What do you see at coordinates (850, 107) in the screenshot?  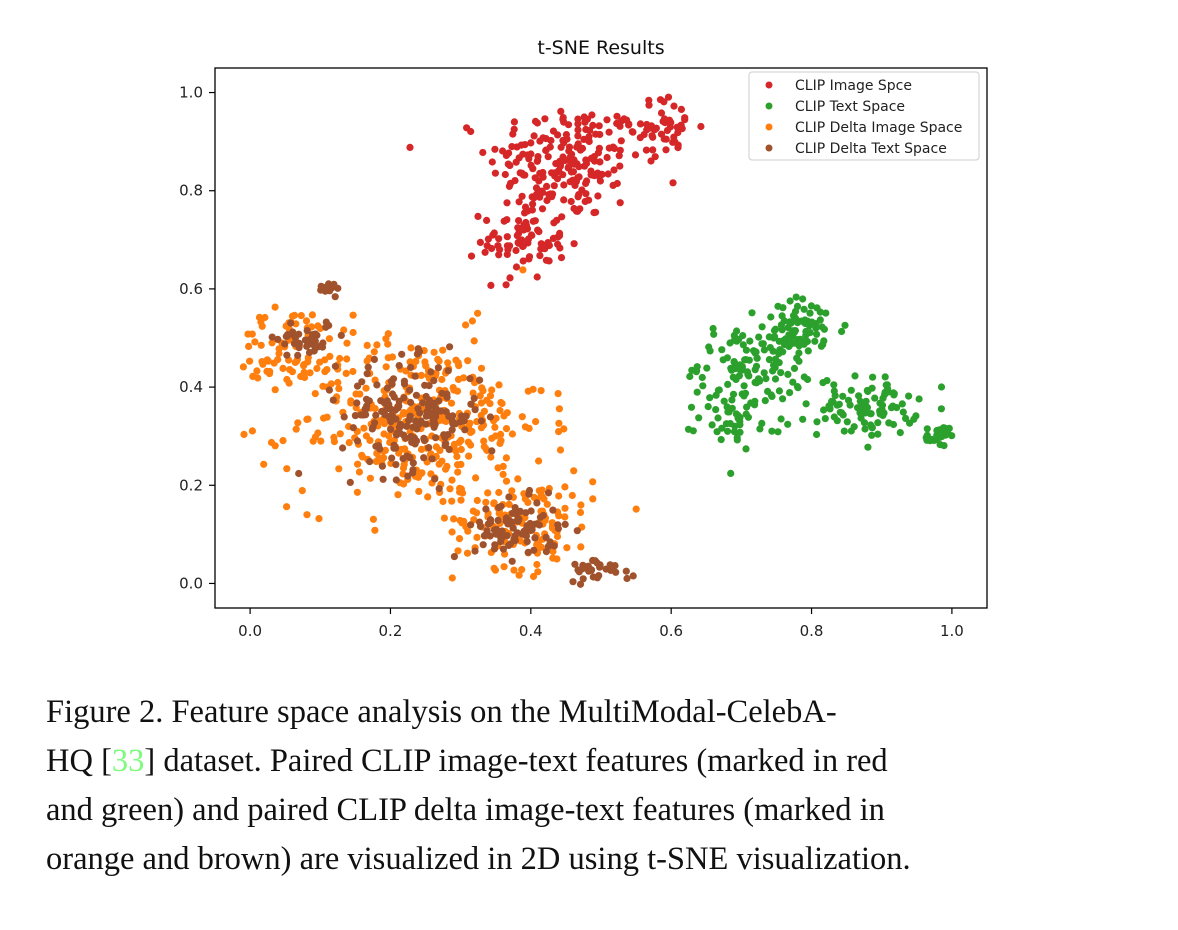 I see `legend-label-text-space: CLIP Text Space` at bounding box center [850, 107].